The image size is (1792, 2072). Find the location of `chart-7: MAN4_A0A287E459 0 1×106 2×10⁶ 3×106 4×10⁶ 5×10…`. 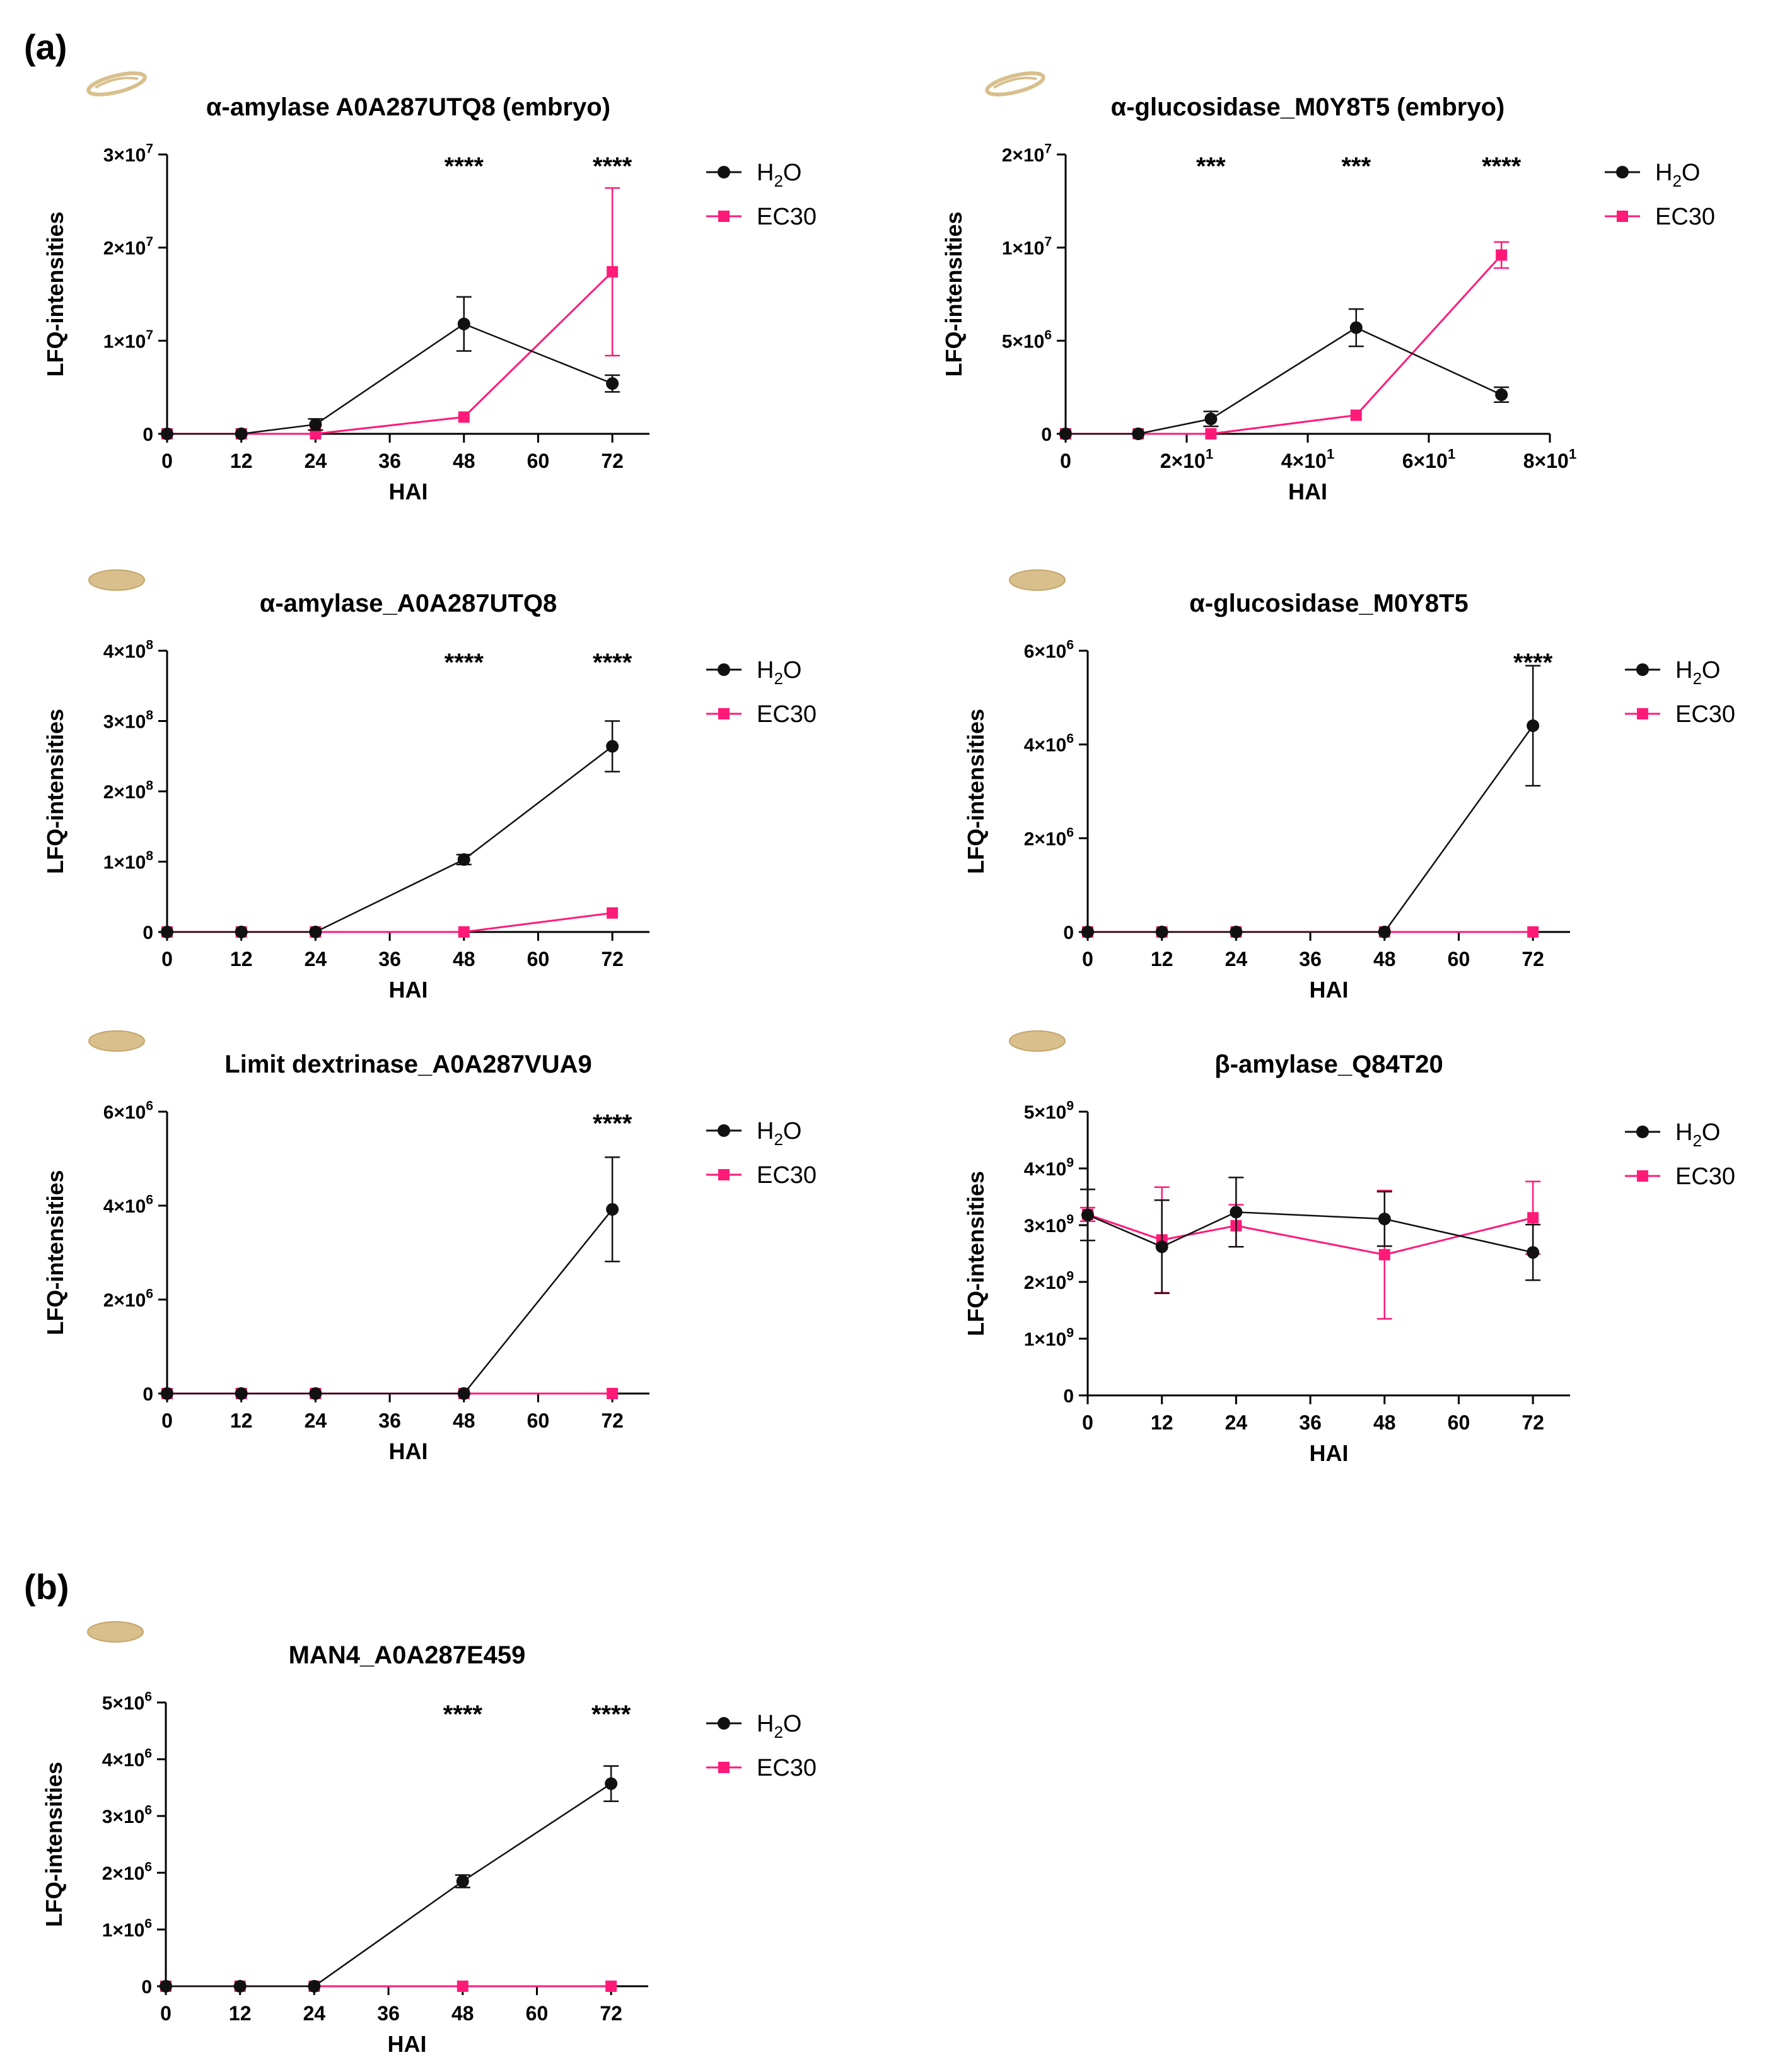

chart-7: MAN4_A0A287E459 0 1×106 2×10⁶ 3×106 4×10⁶ 5×10… is located at coordinates (429, 1839).